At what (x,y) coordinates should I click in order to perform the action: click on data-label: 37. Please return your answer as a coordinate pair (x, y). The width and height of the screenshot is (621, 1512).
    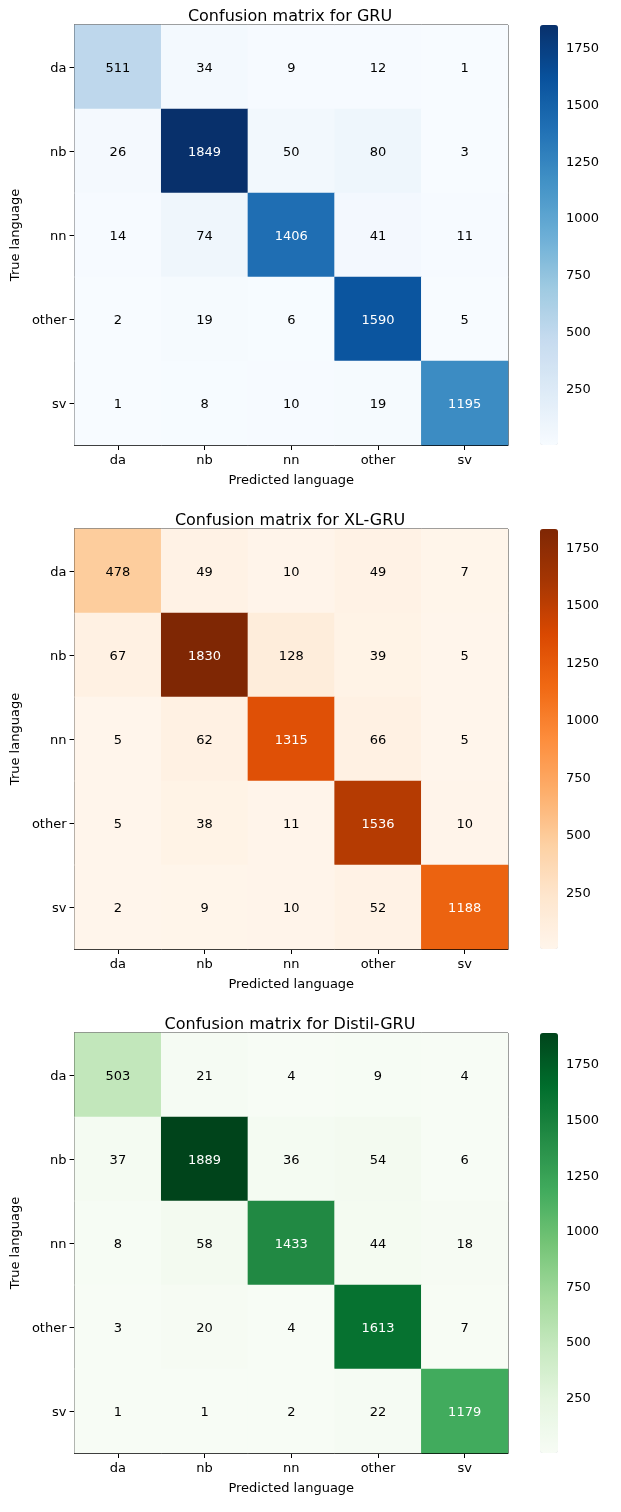
    Looking at the image, I should click on (118, 1159).